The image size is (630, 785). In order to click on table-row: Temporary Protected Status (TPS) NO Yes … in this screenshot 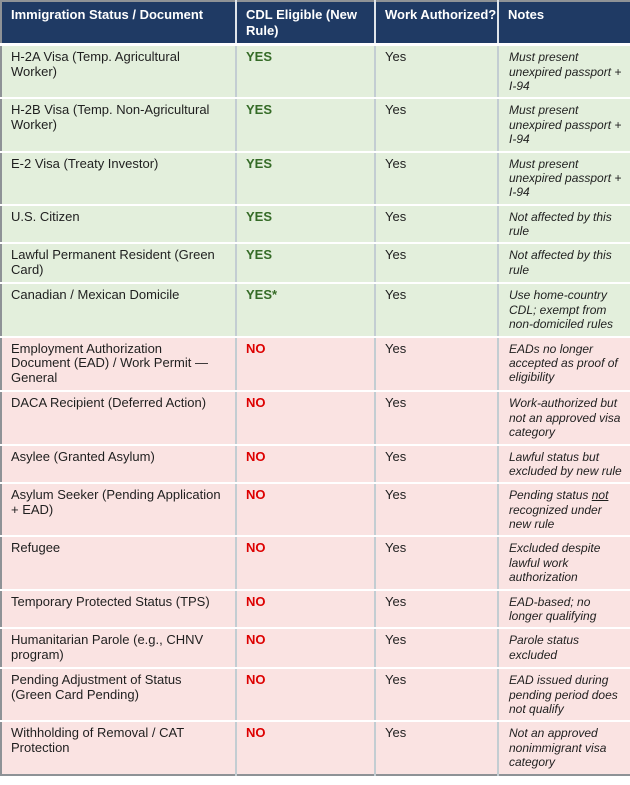, I will do `click(315, 609)`.